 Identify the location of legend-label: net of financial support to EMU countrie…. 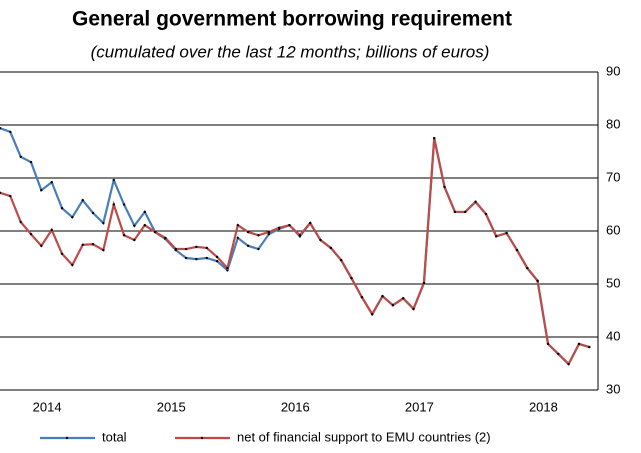
(364, 436).